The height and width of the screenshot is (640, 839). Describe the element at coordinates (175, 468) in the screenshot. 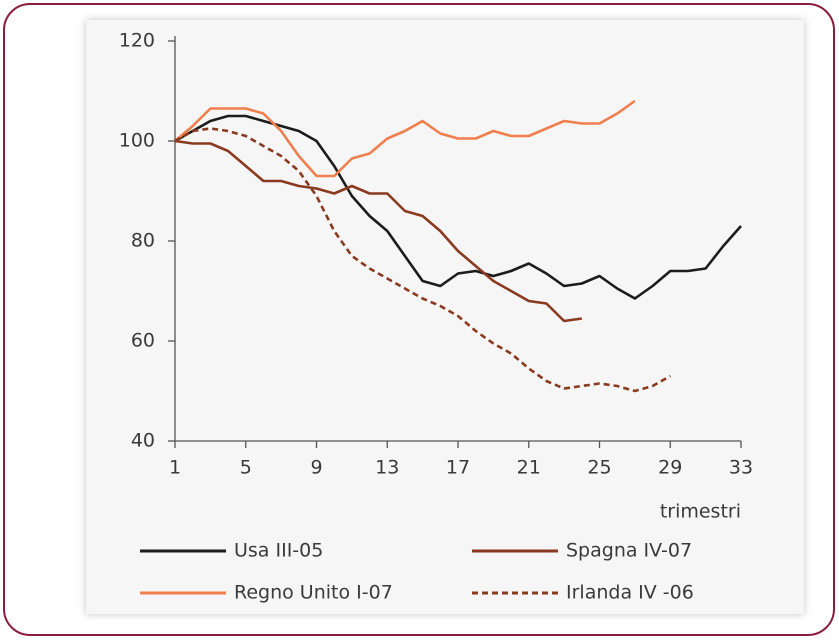

I see `x-tick-label: 1` at that location.